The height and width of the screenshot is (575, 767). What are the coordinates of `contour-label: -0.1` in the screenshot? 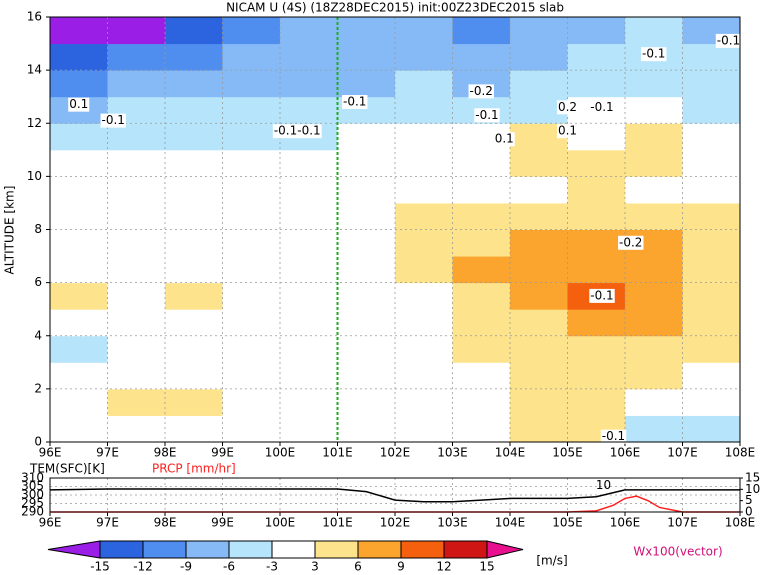 It's located at (601, 295).